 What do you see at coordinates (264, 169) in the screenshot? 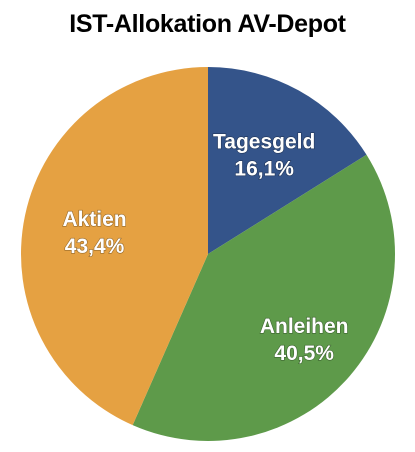
I see `slice-value-tagesgeld: 16,1%` at bounding box center [264, 169].